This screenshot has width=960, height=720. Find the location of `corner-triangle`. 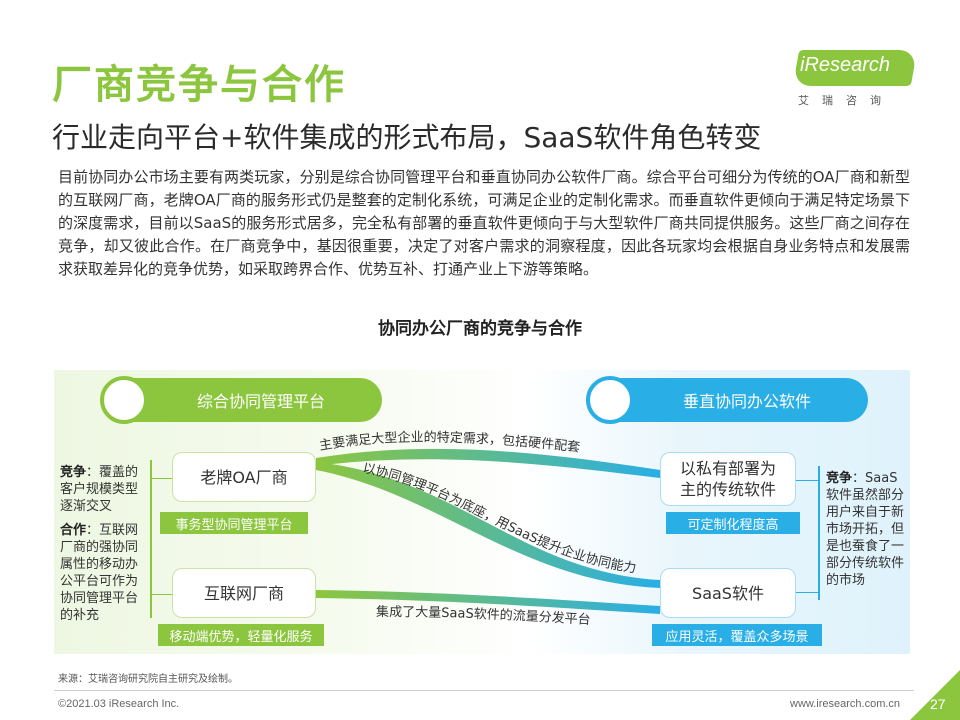

corner-triangle is located at coordinates (935, 695).